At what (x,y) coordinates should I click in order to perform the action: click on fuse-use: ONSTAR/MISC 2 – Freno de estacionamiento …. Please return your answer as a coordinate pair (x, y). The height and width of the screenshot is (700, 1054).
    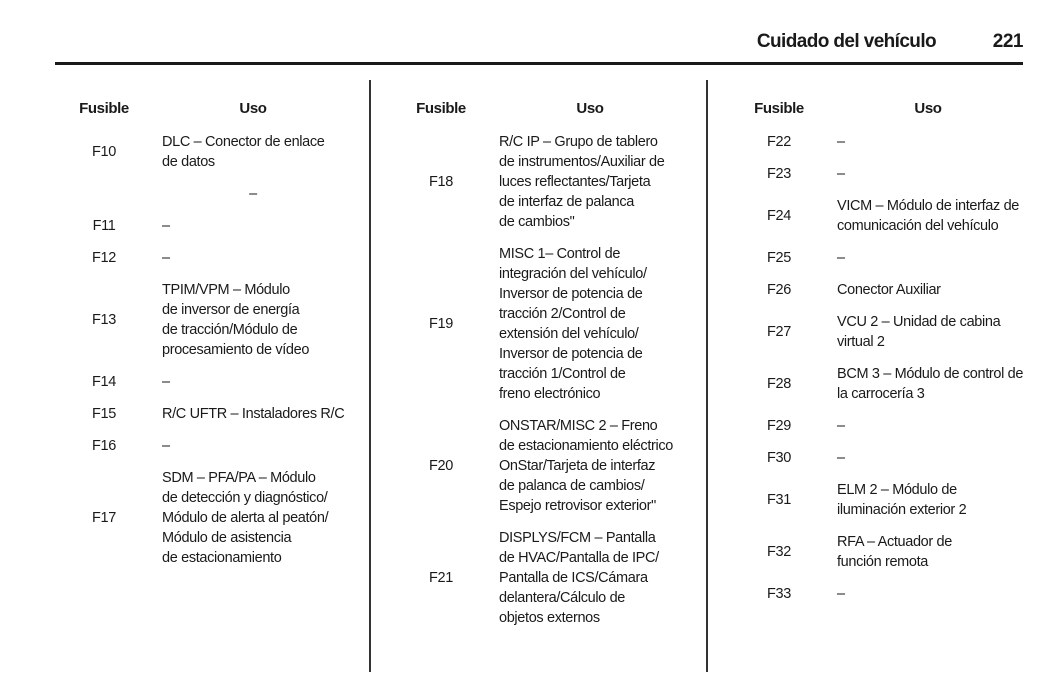
    Looking at the image, I should click on (586, 466).